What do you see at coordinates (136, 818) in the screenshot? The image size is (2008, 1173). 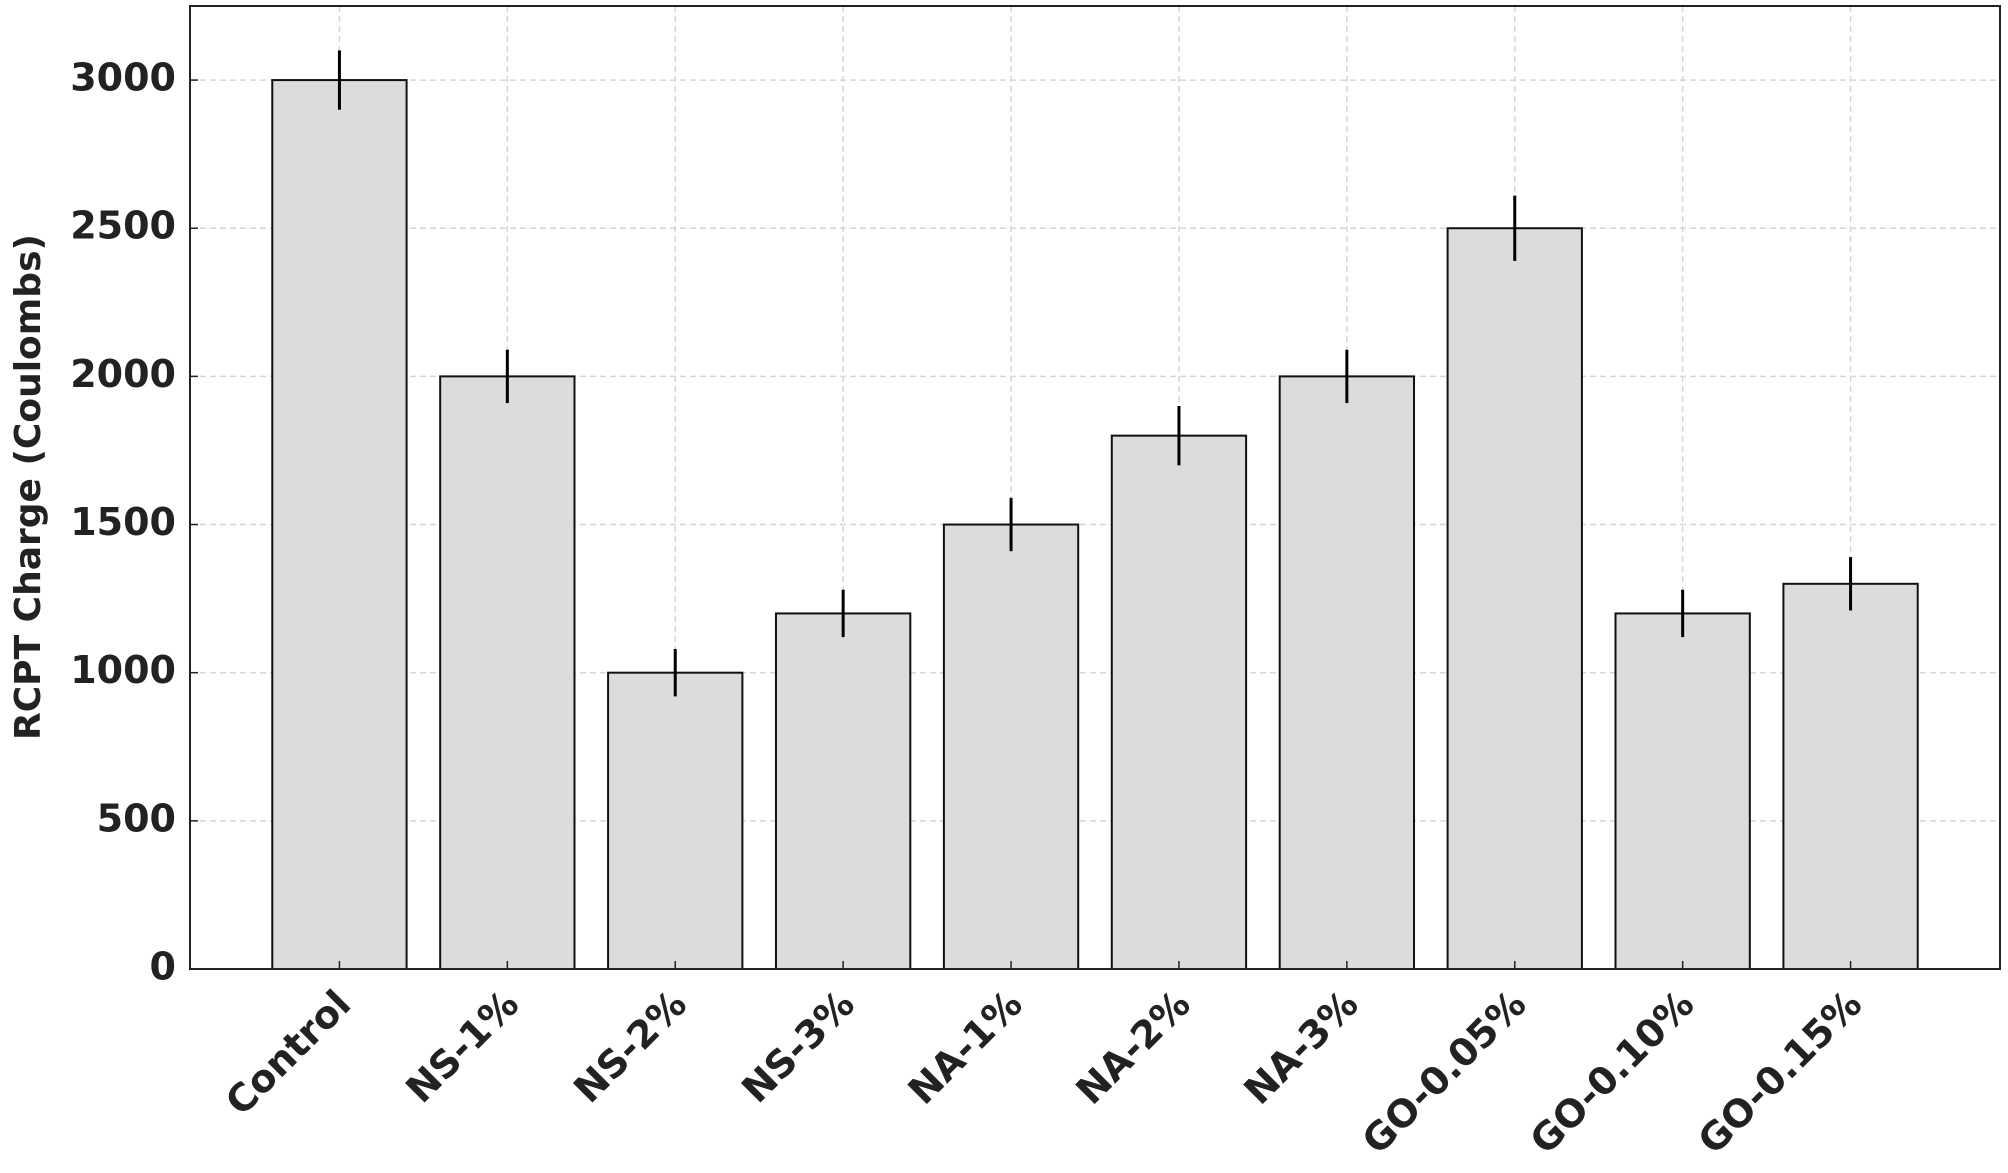 I see `y-tick-label: 500` at bounding box center [136, 818].